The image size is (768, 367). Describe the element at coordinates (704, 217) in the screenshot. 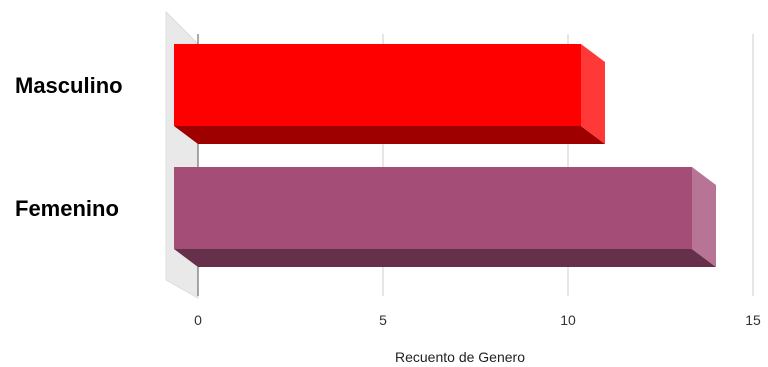

I see `bar-end-femenino` at that location.